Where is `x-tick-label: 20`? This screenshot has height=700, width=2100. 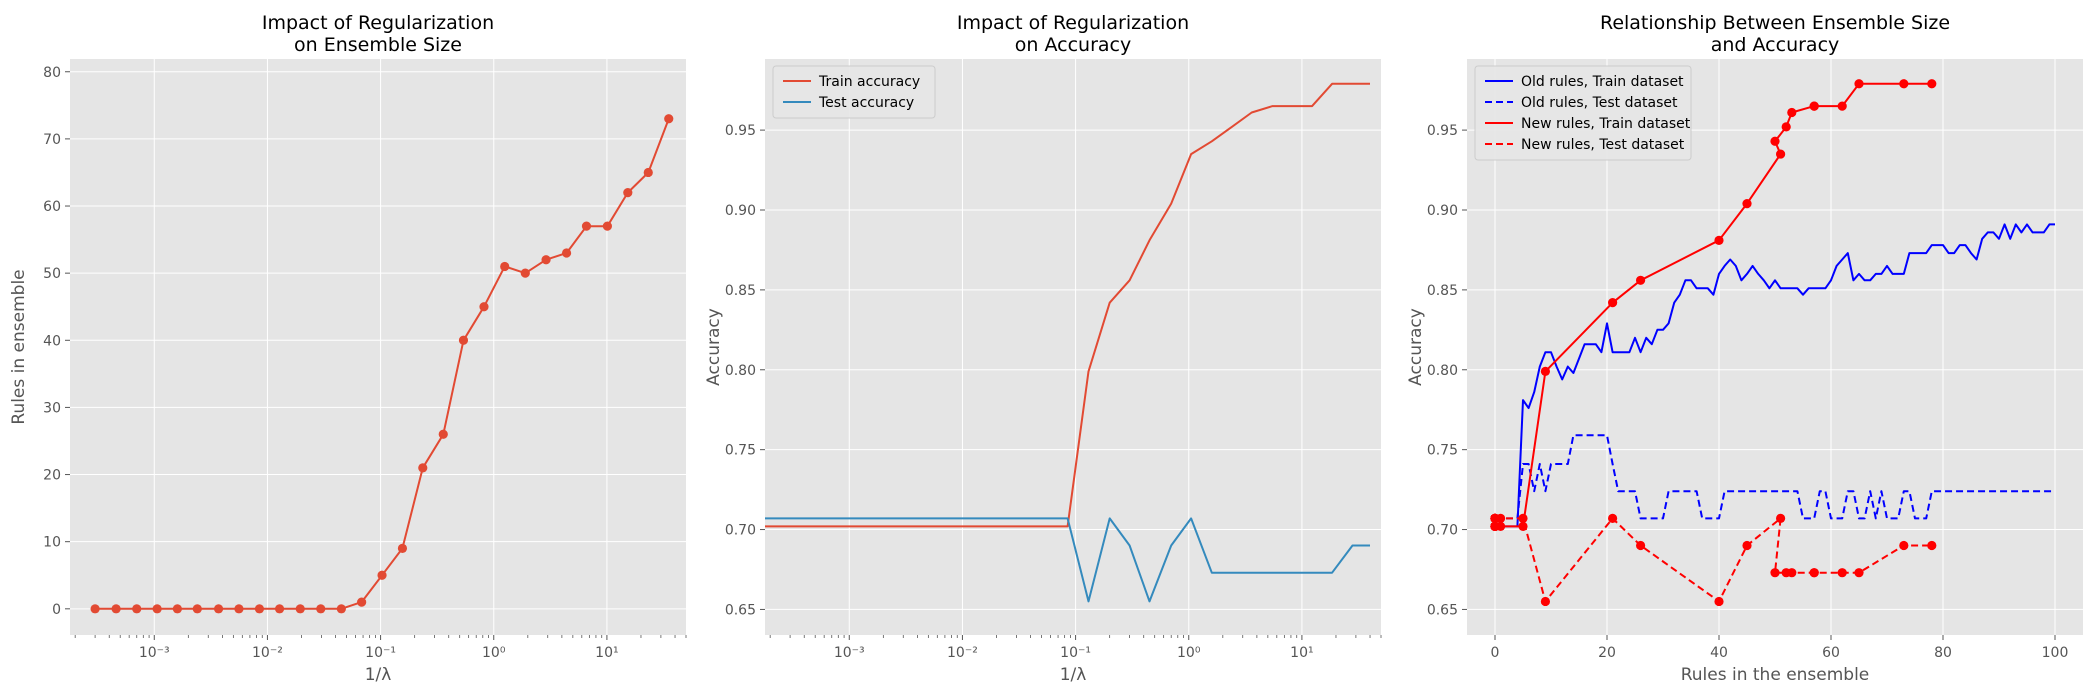
x-tick-label: 20 is located at coordinates (1607, 653).